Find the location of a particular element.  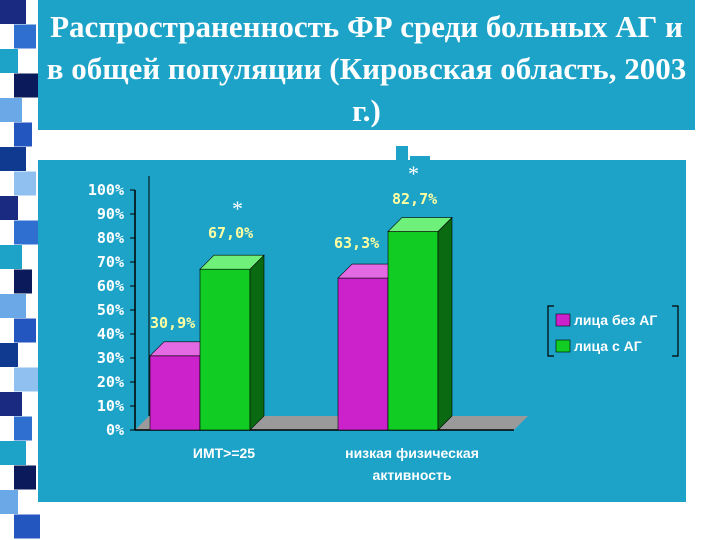

y-tick-label: 0% is located at coordinates (115, 430).